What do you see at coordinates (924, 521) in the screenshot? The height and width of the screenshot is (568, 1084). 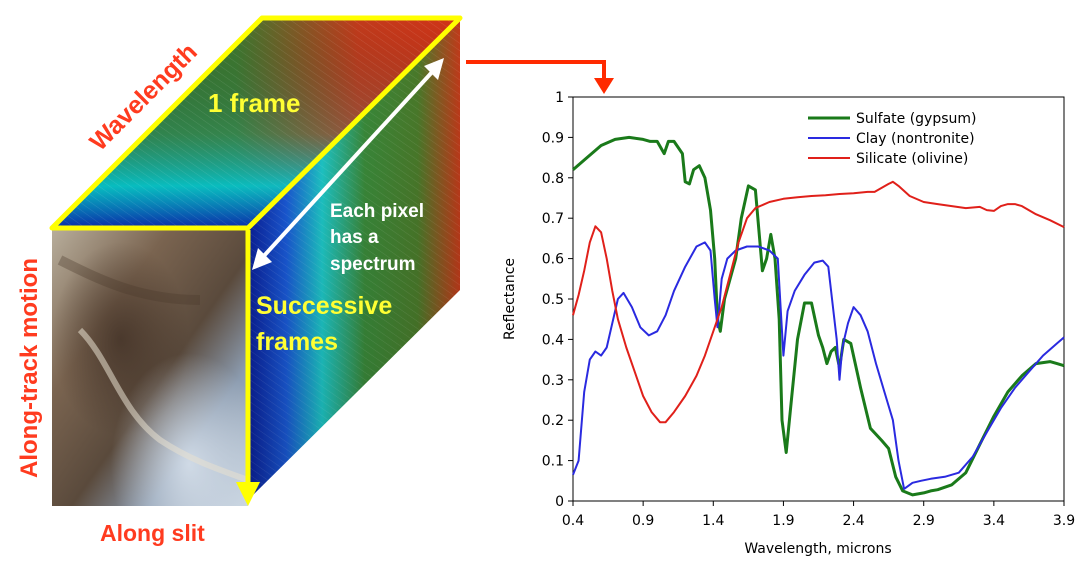 I see `x-tick-label: 2.9` at bounding box center [924, 521].